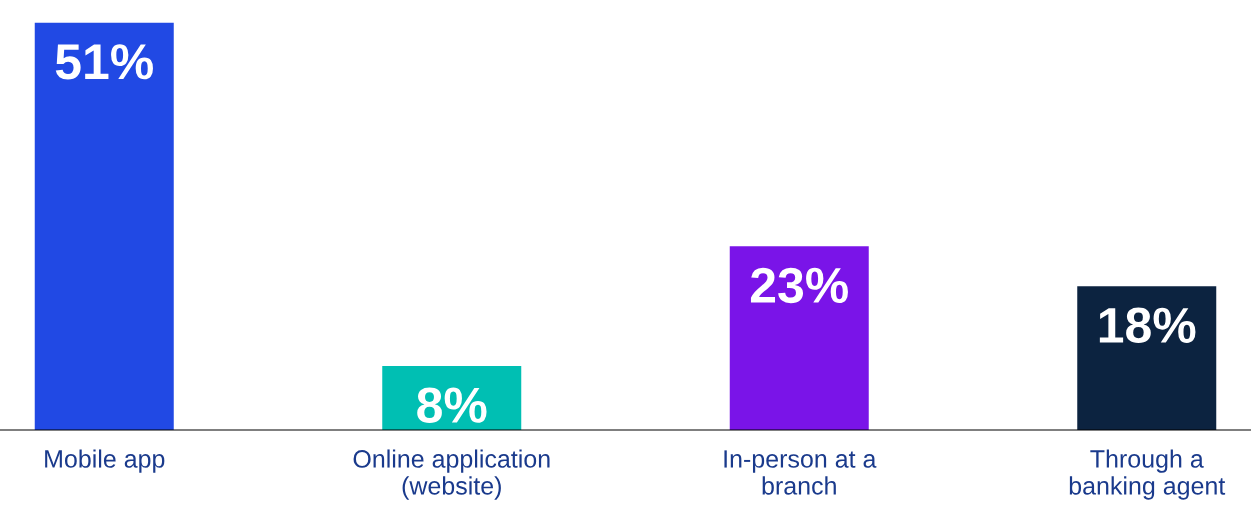  Describe the element at coordinates (799, 285) in the screenshot. I see `data-label: 23%` at that location.